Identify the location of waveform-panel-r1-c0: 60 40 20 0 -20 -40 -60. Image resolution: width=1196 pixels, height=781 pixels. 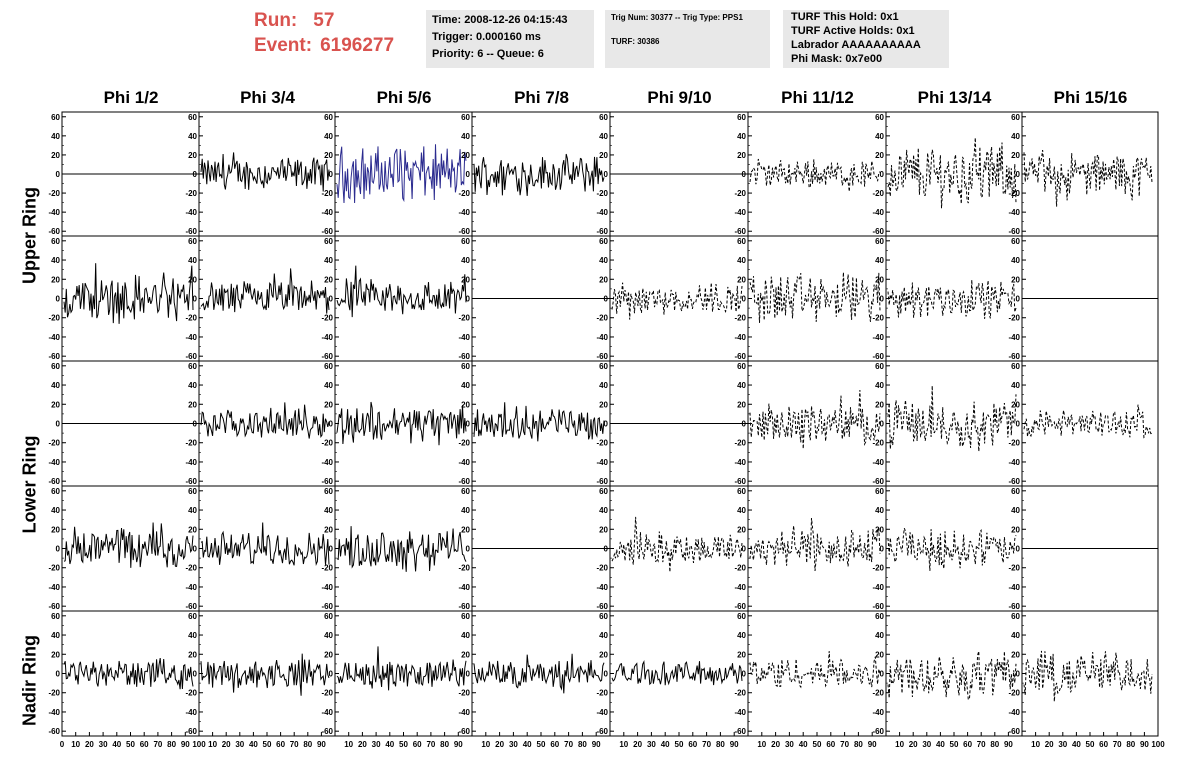
(124, 298).